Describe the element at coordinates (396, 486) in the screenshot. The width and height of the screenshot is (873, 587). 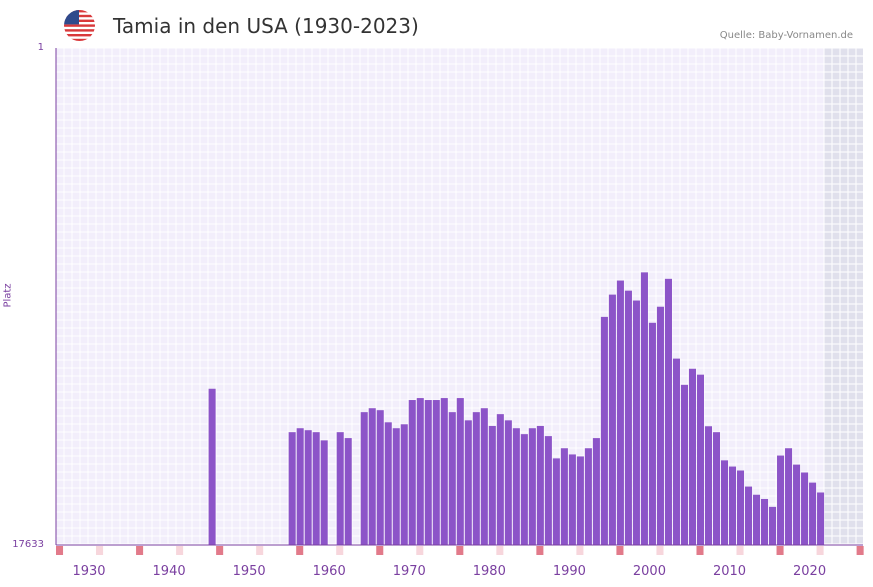
I see `bar-1968` at that location.